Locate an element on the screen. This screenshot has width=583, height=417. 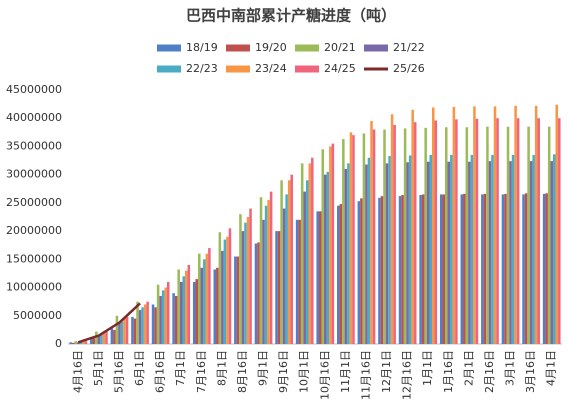
y-tick-label: 25000000 is located at coordinates (34, 202).